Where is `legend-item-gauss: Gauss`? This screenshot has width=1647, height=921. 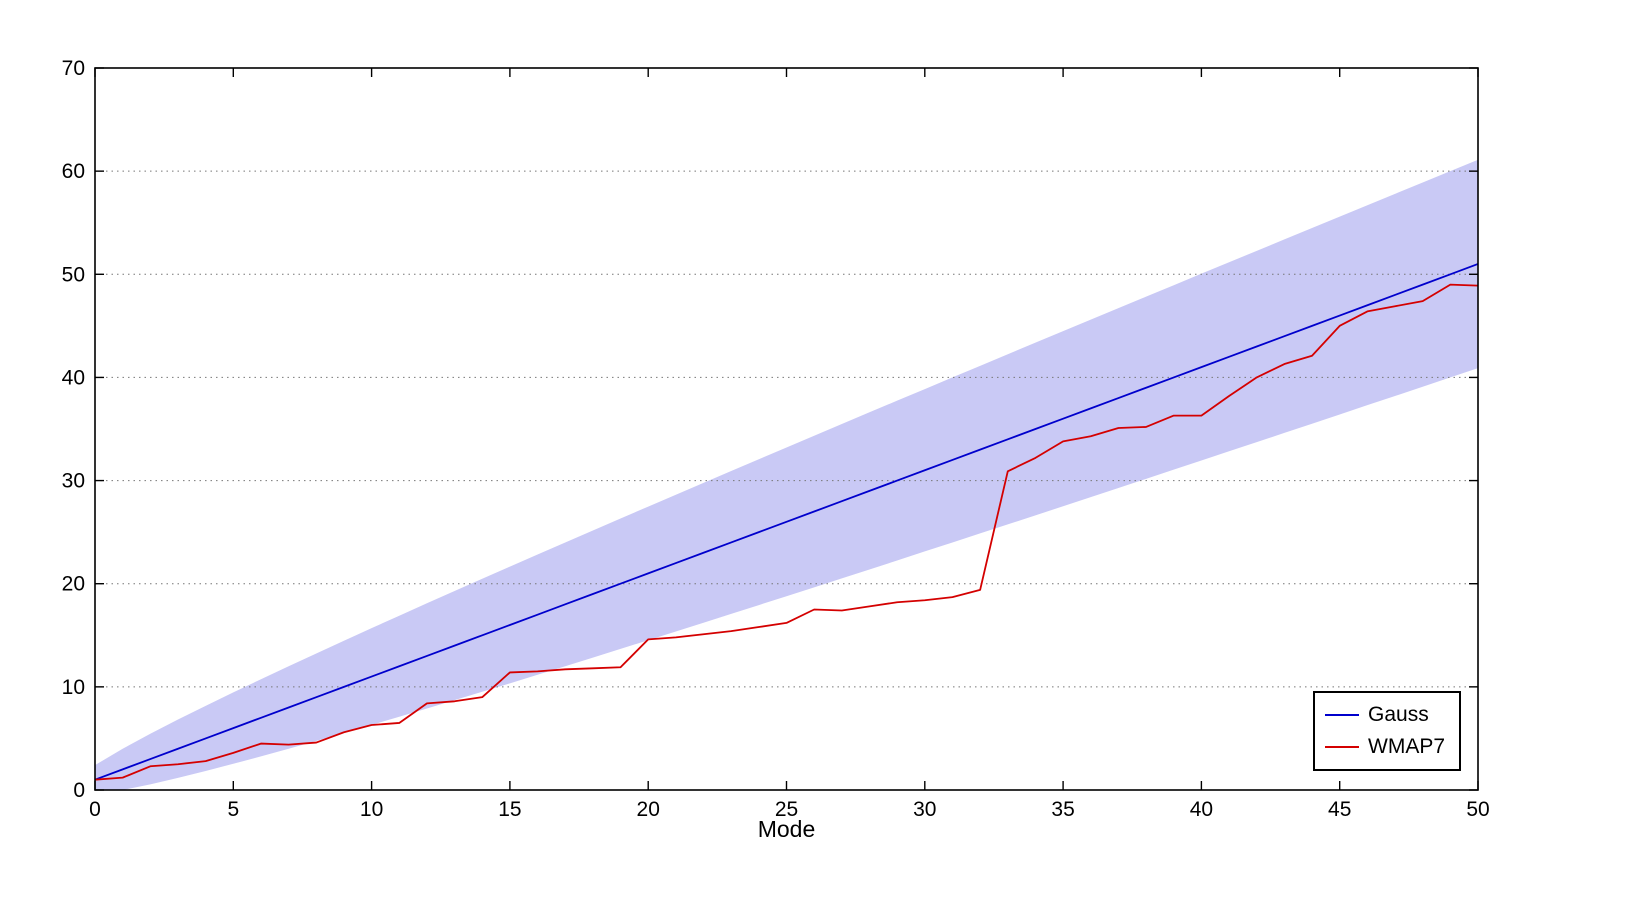
legend-item-gauss: Gauss is located at coordinates (1387, 715).